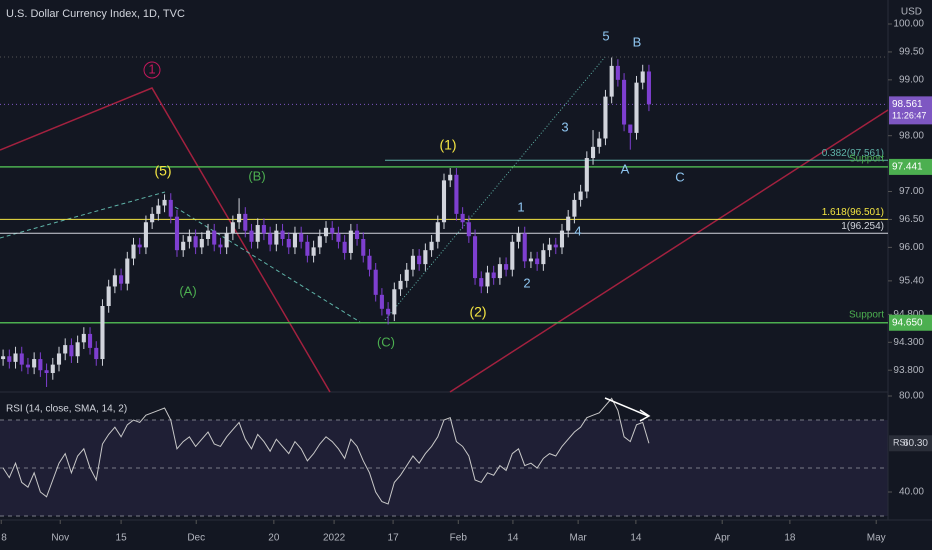  What do you see at coordinates (526, 282) in the screenshot?
I see `wave-label: 2` at bounding box center [526, 282].